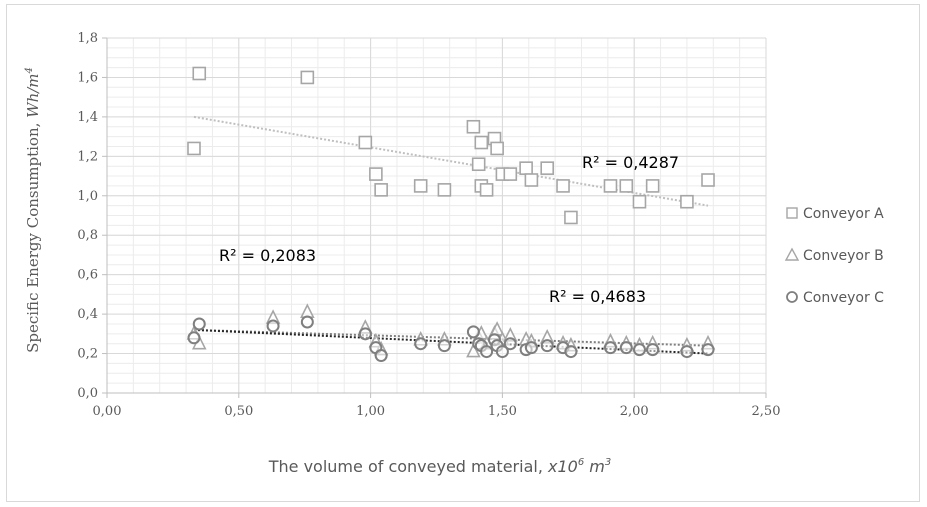 This screenshot has height=507, width=927. What do you see at coordinates (630, 162) in the screenshot?
I see `r2-label-square: R² = 0,4287` at bounding box center [630, 162].